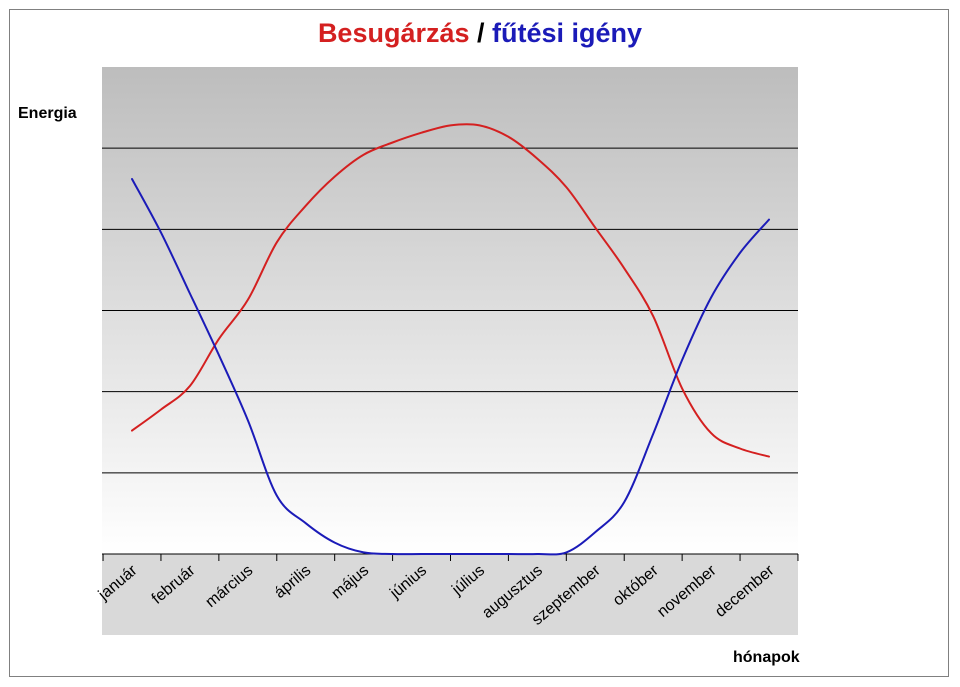  I want to click on title-part-irradiation: Besugárzás, so click(393, 33).